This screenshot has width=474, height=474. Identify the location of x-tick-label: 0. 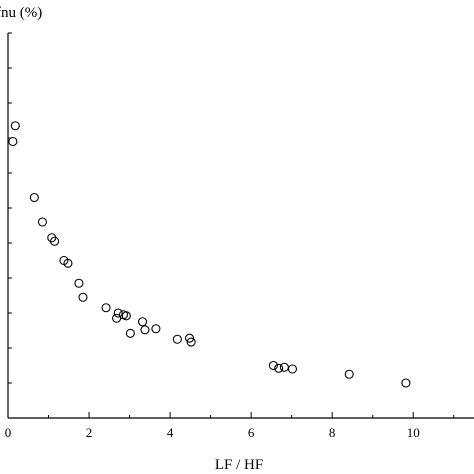
(8, 432).